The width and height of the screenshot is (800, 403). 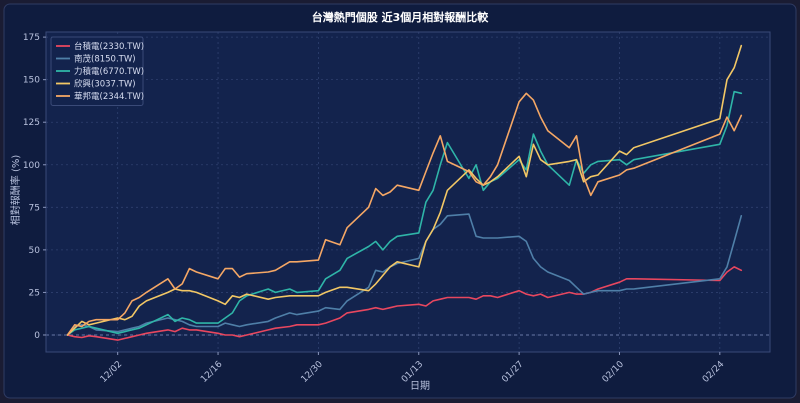 What do you see at coordinates (37, 336) in the screenshot?
I see `y-tick-label: 0` at bounding box center [37, 336].